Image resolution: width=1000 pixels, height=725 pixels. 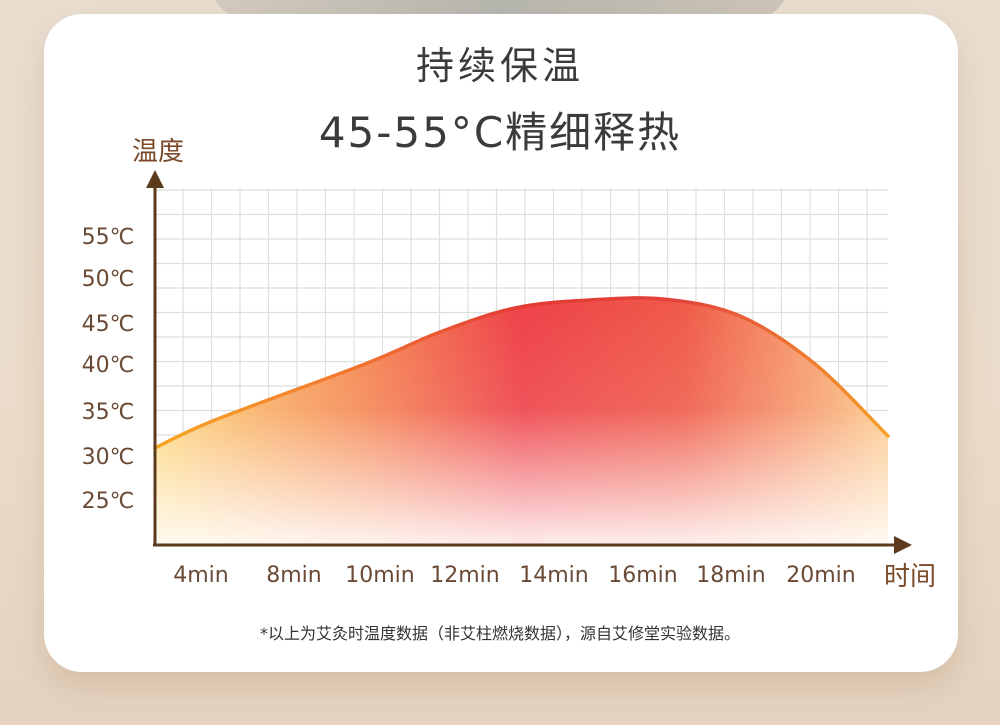 What do you see at coordinates (500, 132) in the screenshot?
I see `page-subtitle: 45-55°C精细释热` at bounding box center [500, 132].